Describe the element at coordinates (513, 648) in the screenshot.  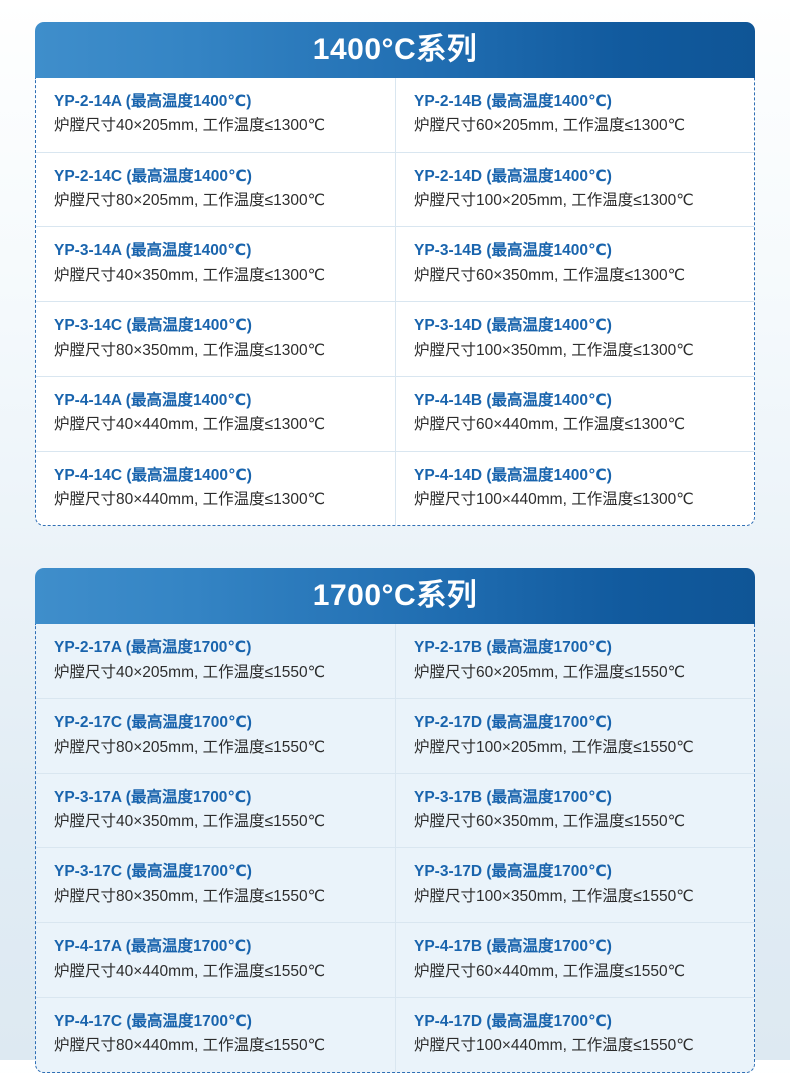
I see `product-model-label: YP-2-17B (最高温度1700℃)` at that location.